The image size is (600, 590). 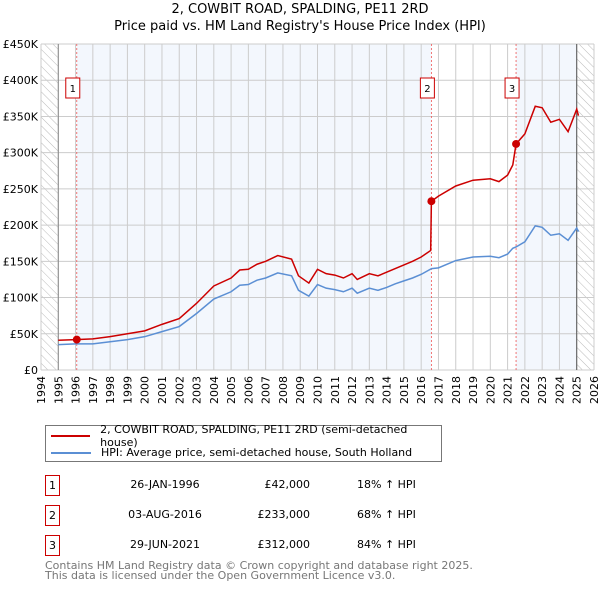 What do you see at coordinates (21, 298) in the screenshot?
I see `y-tick-label: £100K` at bounding box center [21, 298].